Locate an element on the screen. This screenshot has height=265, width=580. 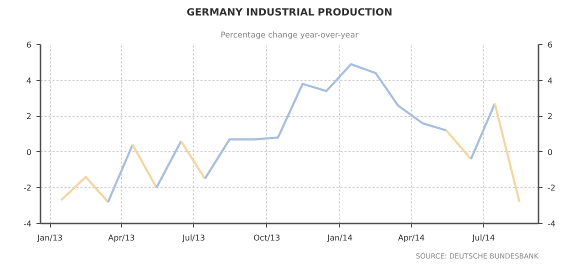
x-tick-label: Jan/13 is located at coordinates (49, 238).